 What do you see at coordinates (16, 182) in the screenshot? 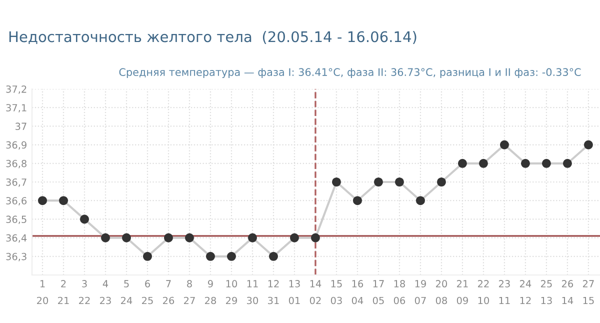
I see `y-tick-label: 36,7` at bounding box center [16, 182].